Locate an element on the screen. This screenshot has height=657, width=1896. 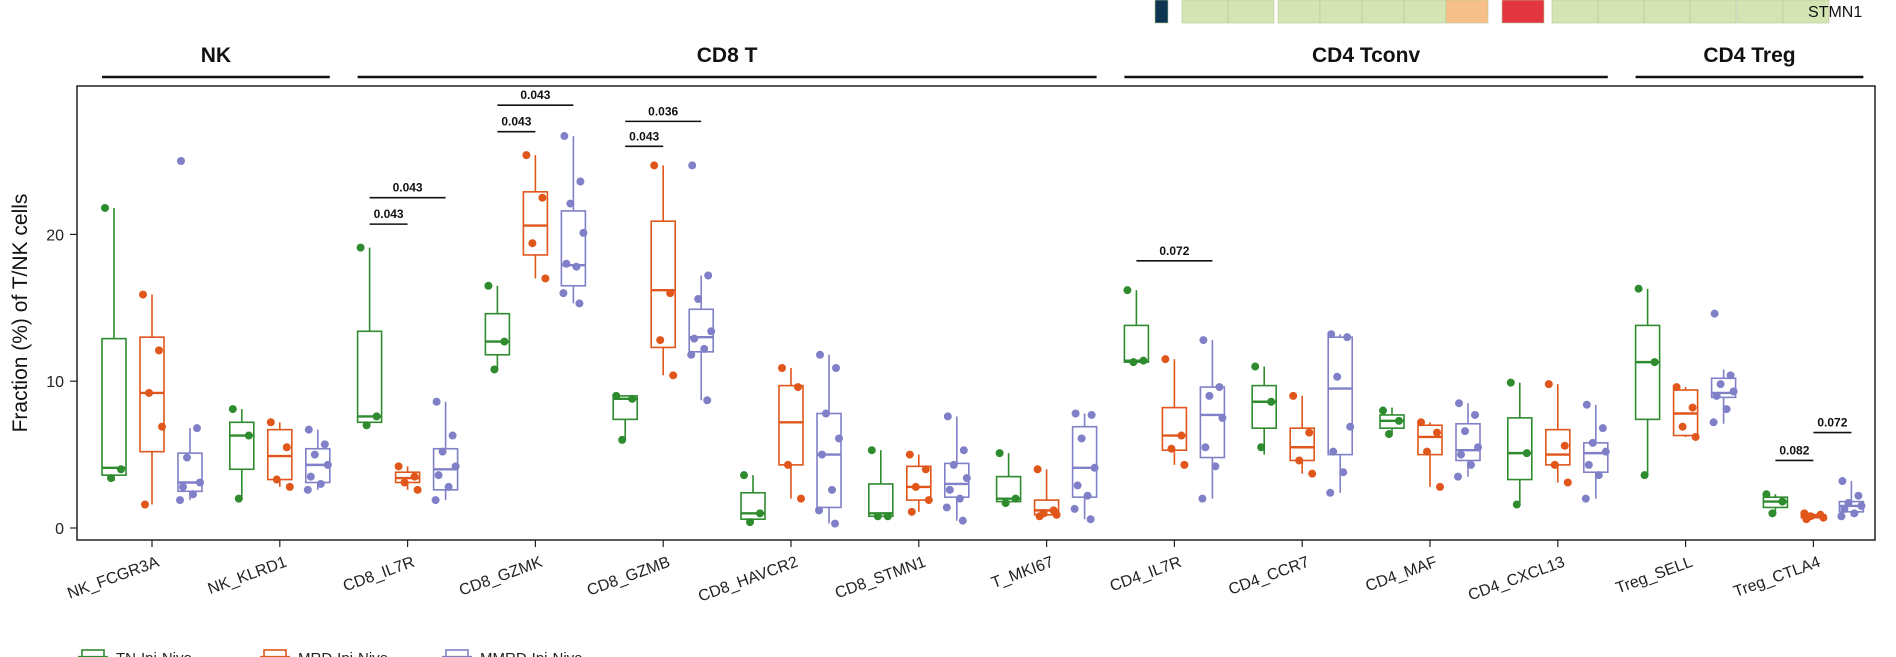
heatmap-strip is located at coordinates (1492, 12).